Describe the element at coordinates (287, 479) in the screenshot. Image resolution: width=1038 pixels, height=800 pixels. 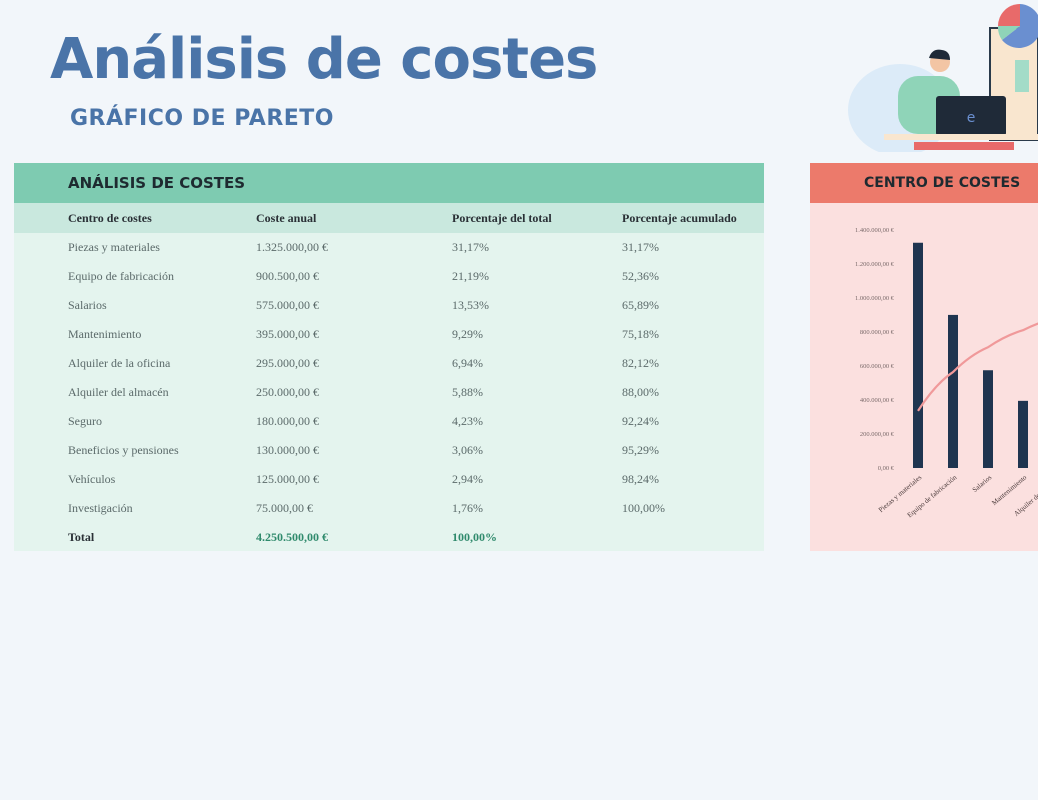
I see `cell-annual-cost: 125.000,00 €` at that location.